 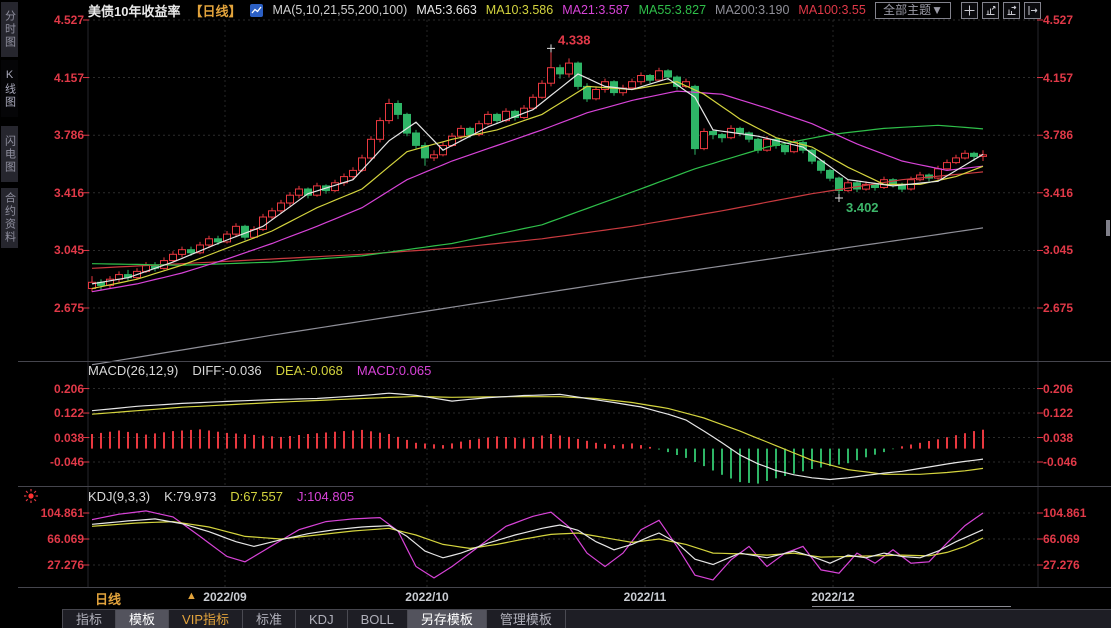 What do you see at coordinates (9, 29) in the screenshot?
I see `sidebar-item-time-chart: 分时图` at bounding box center [9, 29].